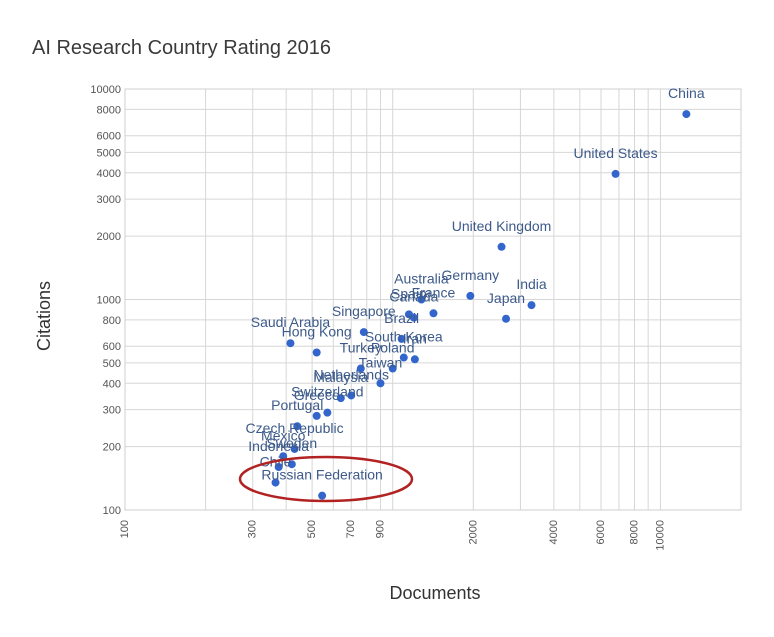 The width and height of the screenshot is (774, 637). What do you see at coordinates (471, 275) in the screenshot?
I see `data-label: Germany` at bounding box center [471, 275].